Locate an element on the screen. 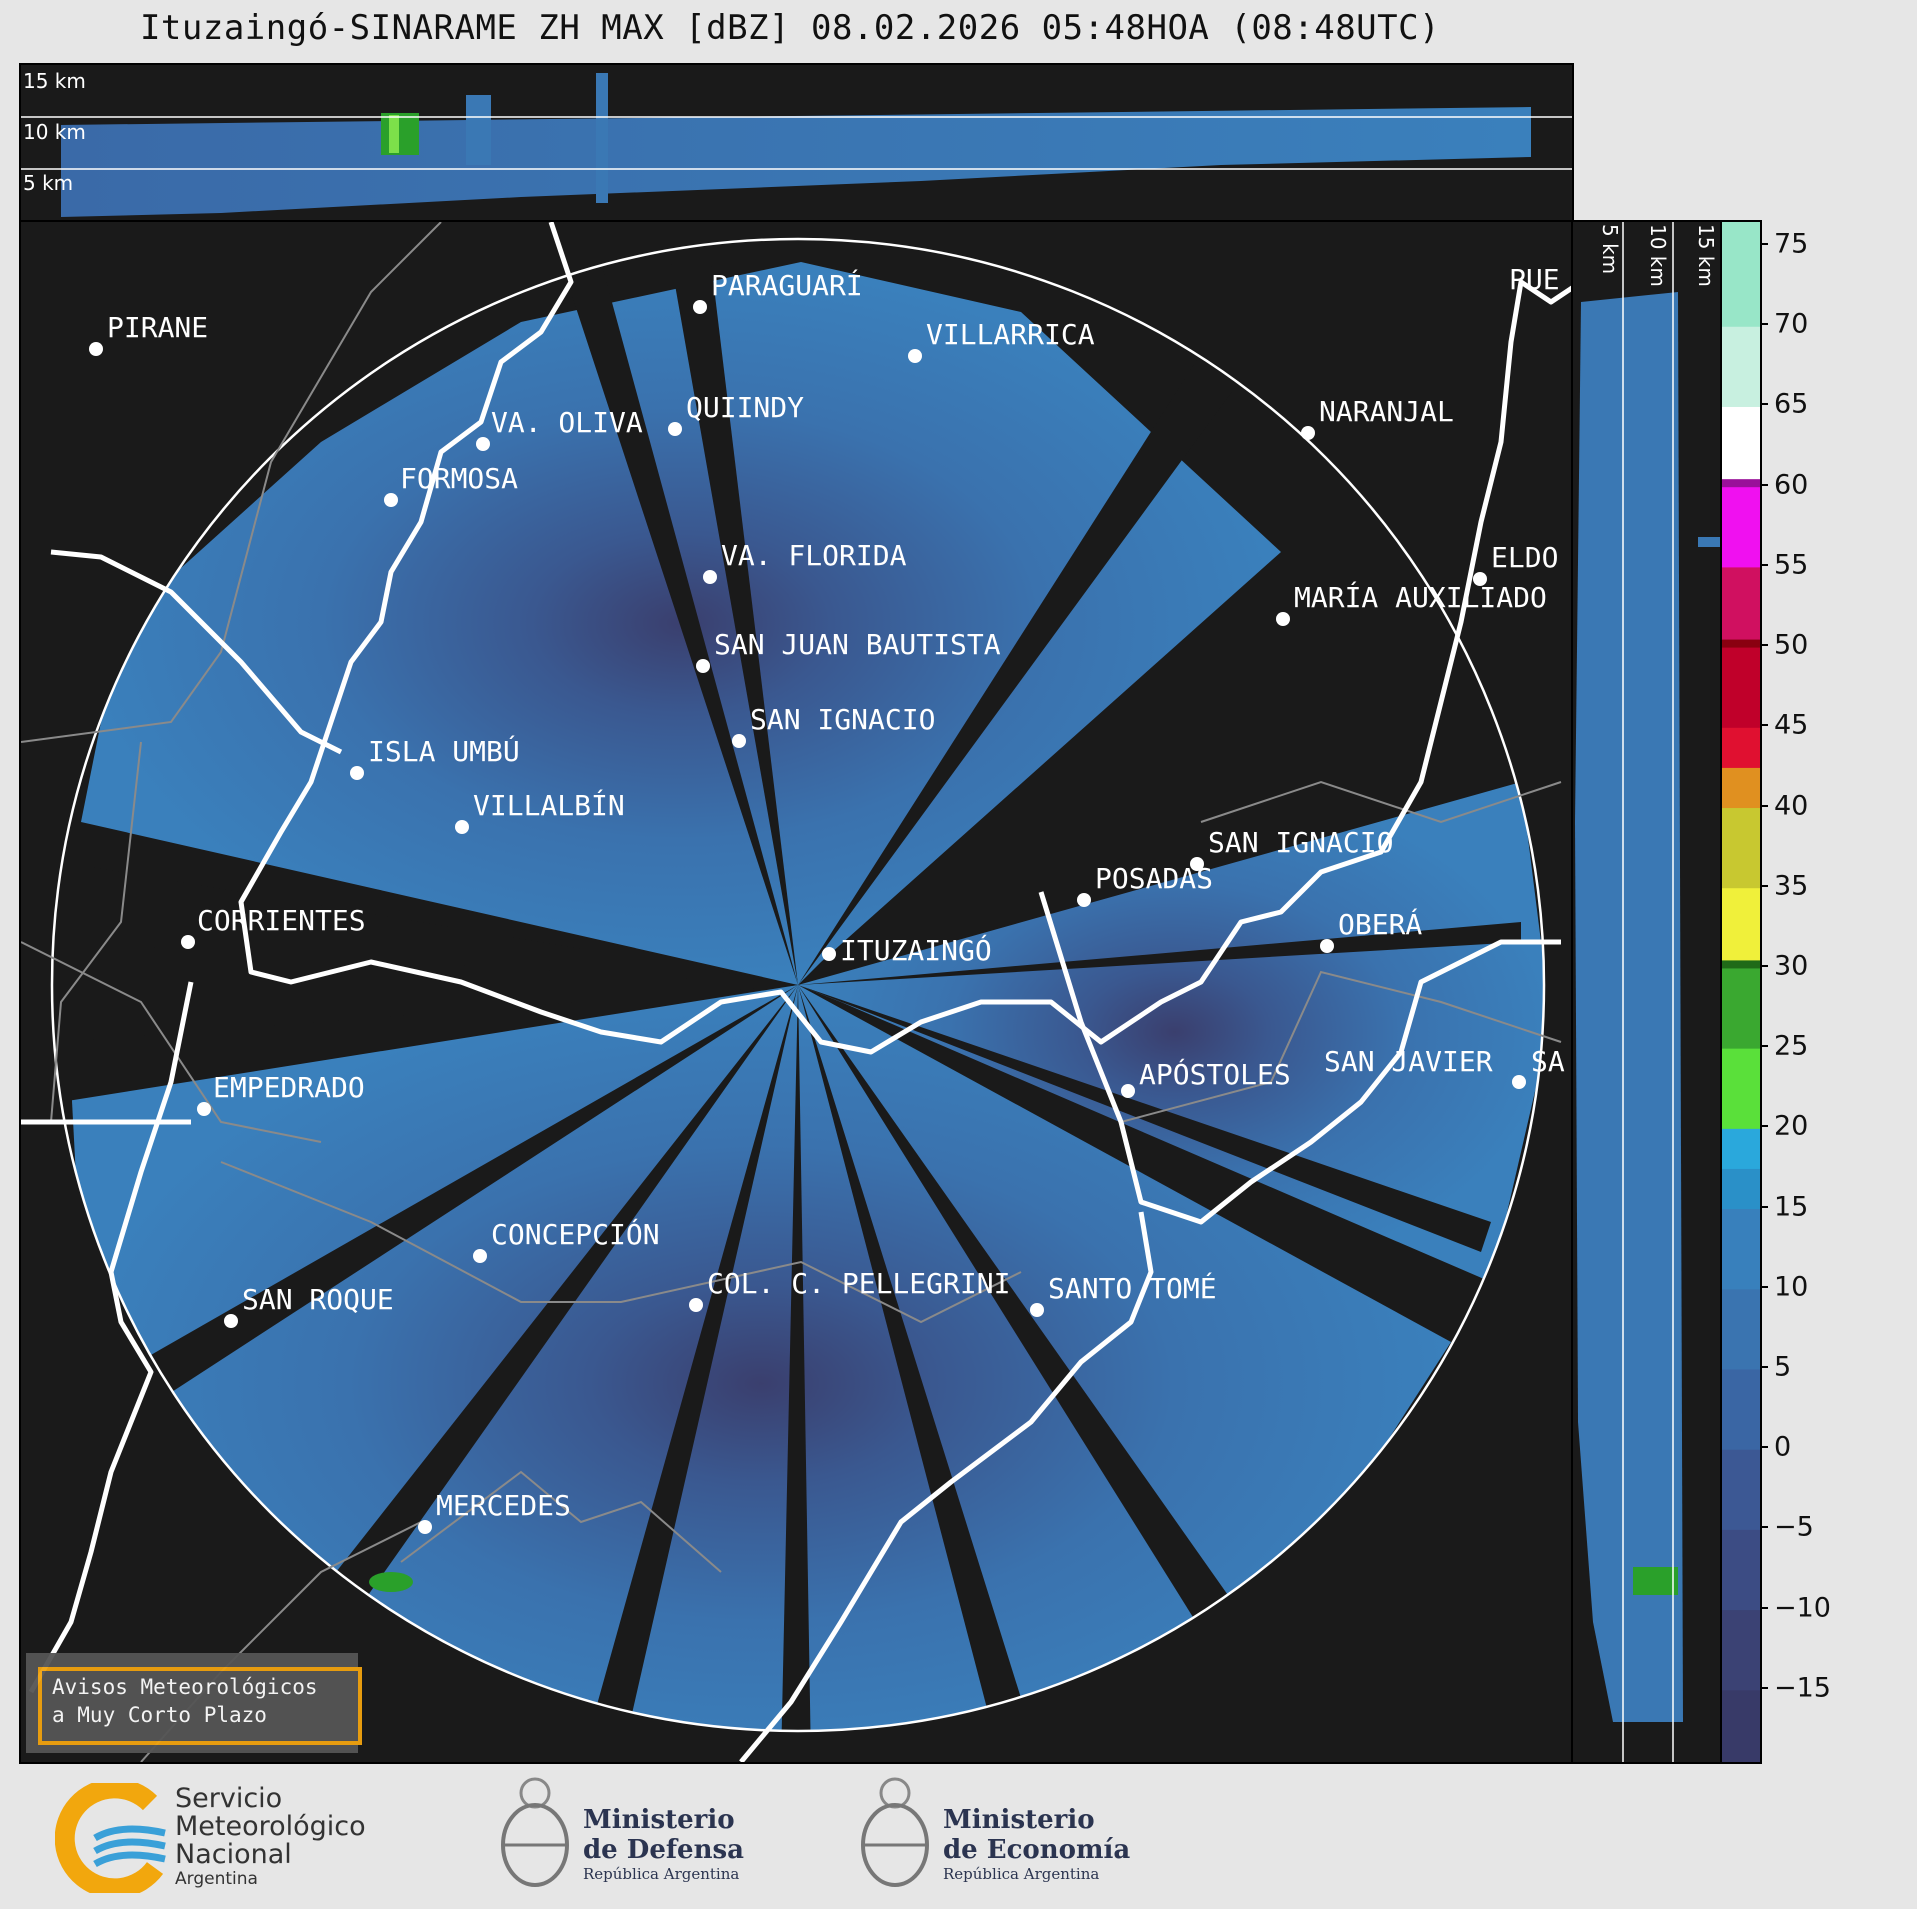  smn-line-3: Nacional is located at coordinates (233, 1854).